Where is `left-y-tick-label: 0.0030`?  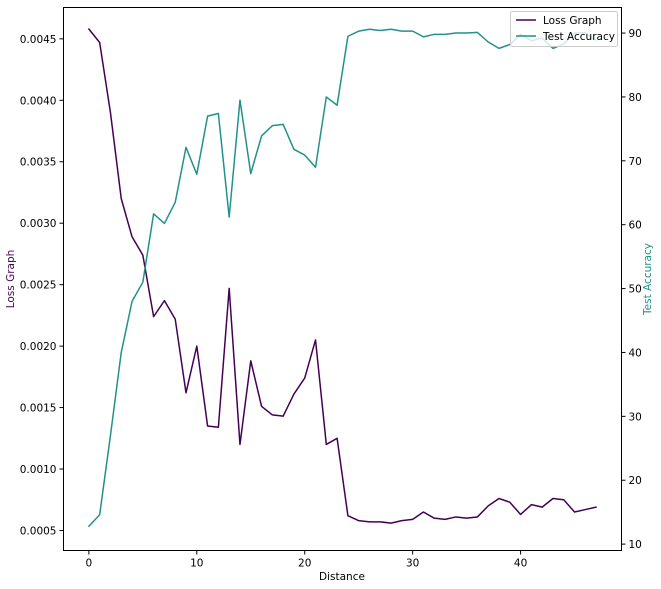 left-y-tick-label: 0.0030 is located at coordinates (38, 224).